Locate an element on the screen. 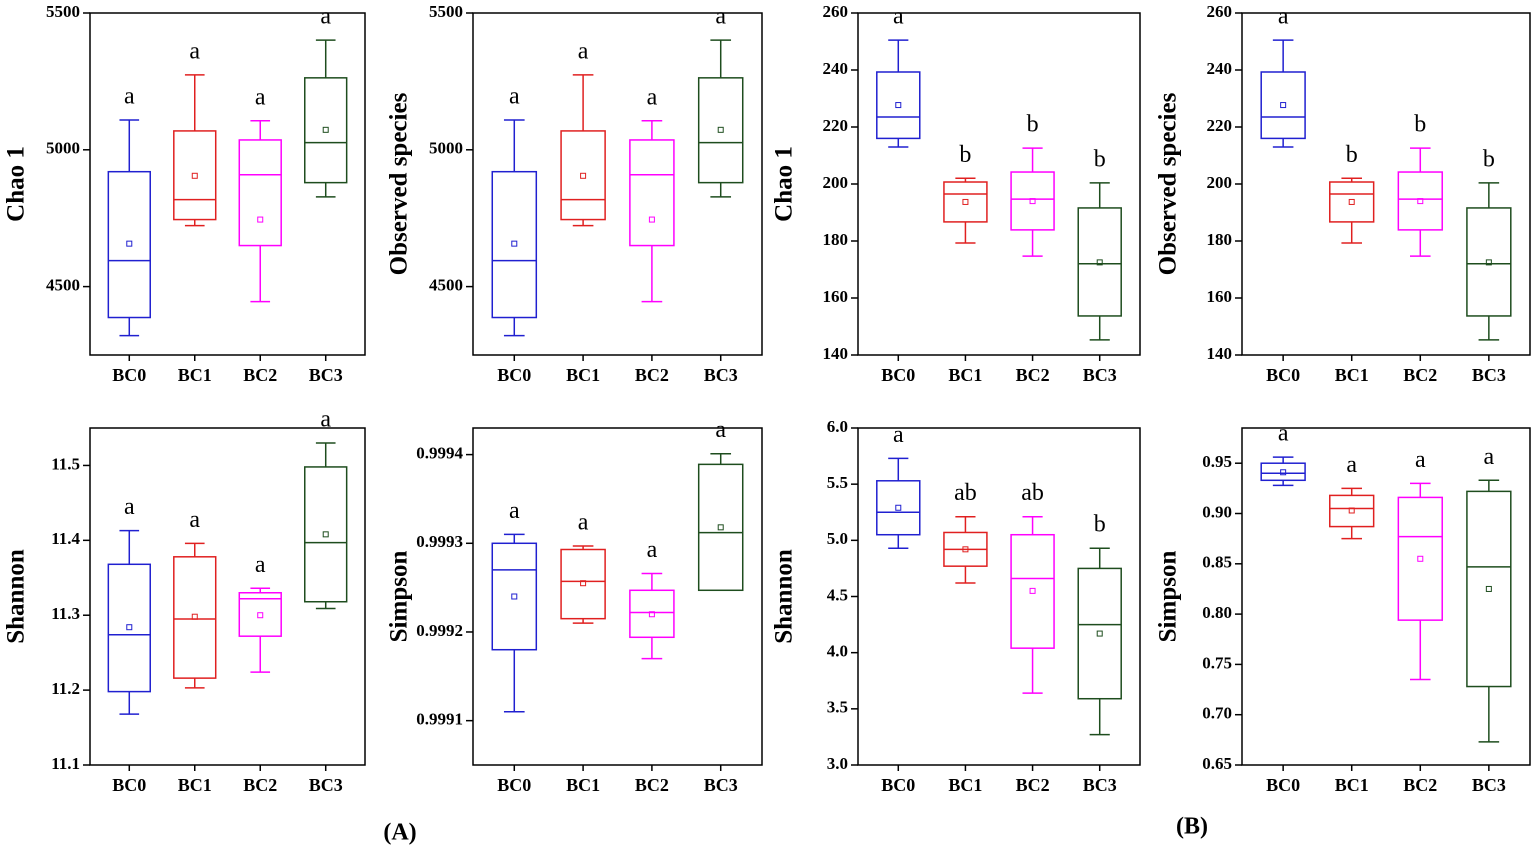 Image resolution: width=1535 pixels, height=855 pixels. y-axis-label: Shannon is located at coordinates (784, 596).